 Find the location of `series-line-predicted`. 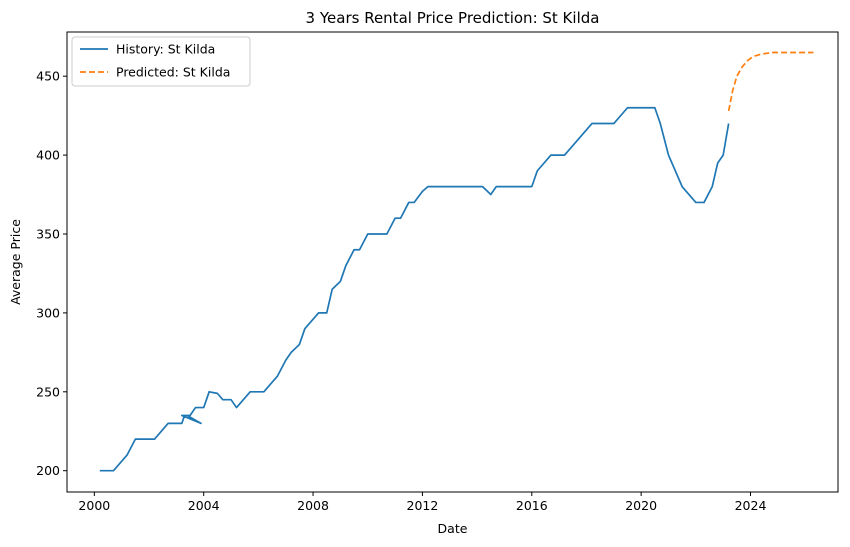

series-line-predicted is located at coordinates (770, 81).